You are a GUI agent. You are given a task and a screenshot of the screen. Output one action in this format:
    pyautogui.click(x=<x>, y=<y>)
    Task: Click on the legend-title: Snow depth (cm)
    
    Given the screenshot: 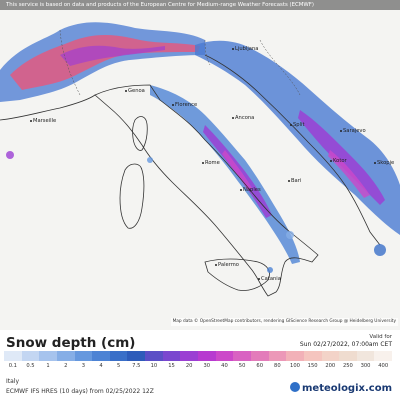 What is the action you would take?
    pyautogui.click(x=71, y=343)
    